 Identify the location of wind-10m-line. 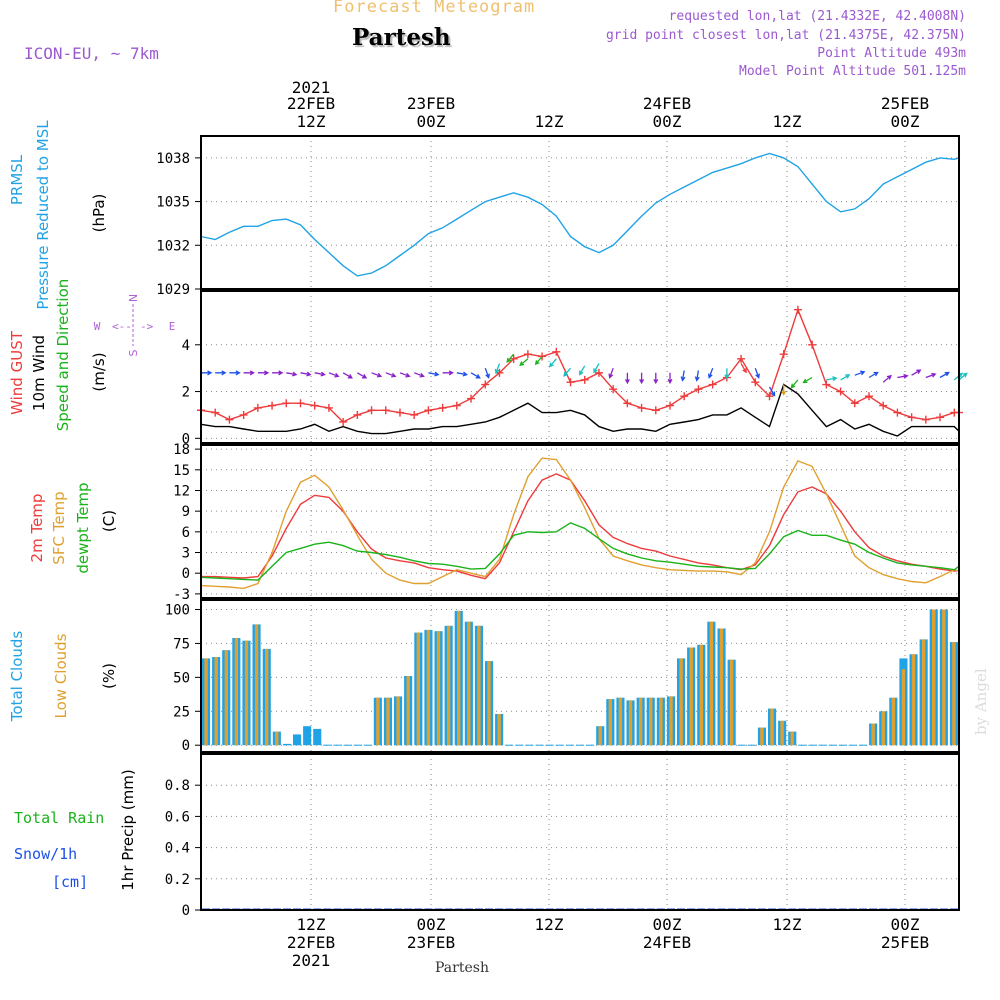
(580, 410).